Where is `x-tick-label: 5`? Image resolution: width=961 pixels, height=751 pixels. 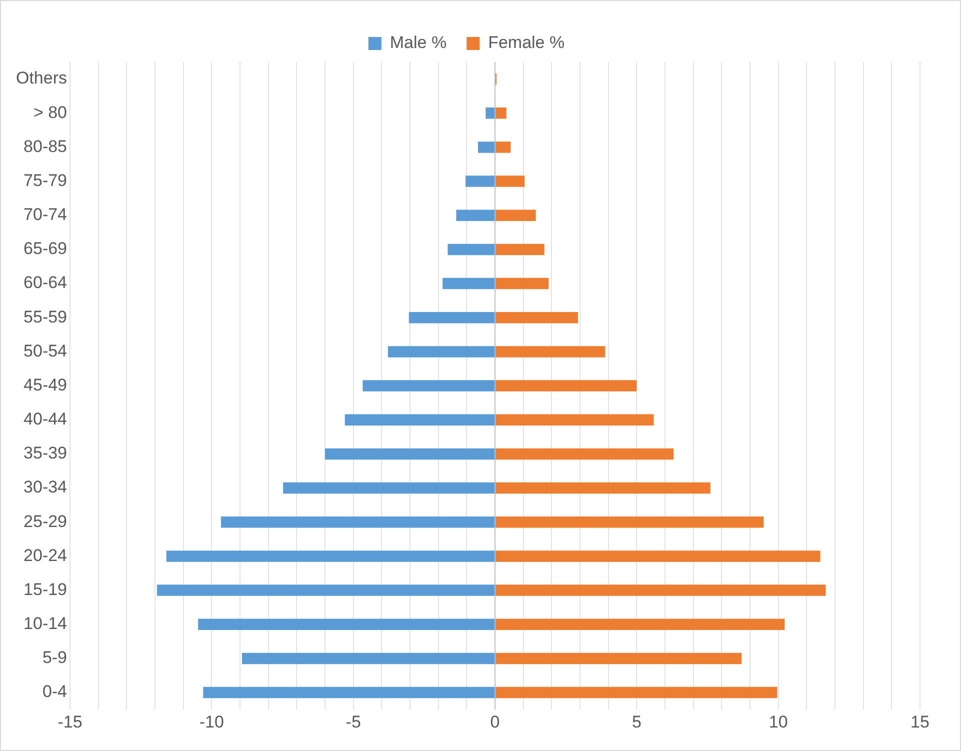
x-tick-label: 5 is located at coordinates (637, 722).